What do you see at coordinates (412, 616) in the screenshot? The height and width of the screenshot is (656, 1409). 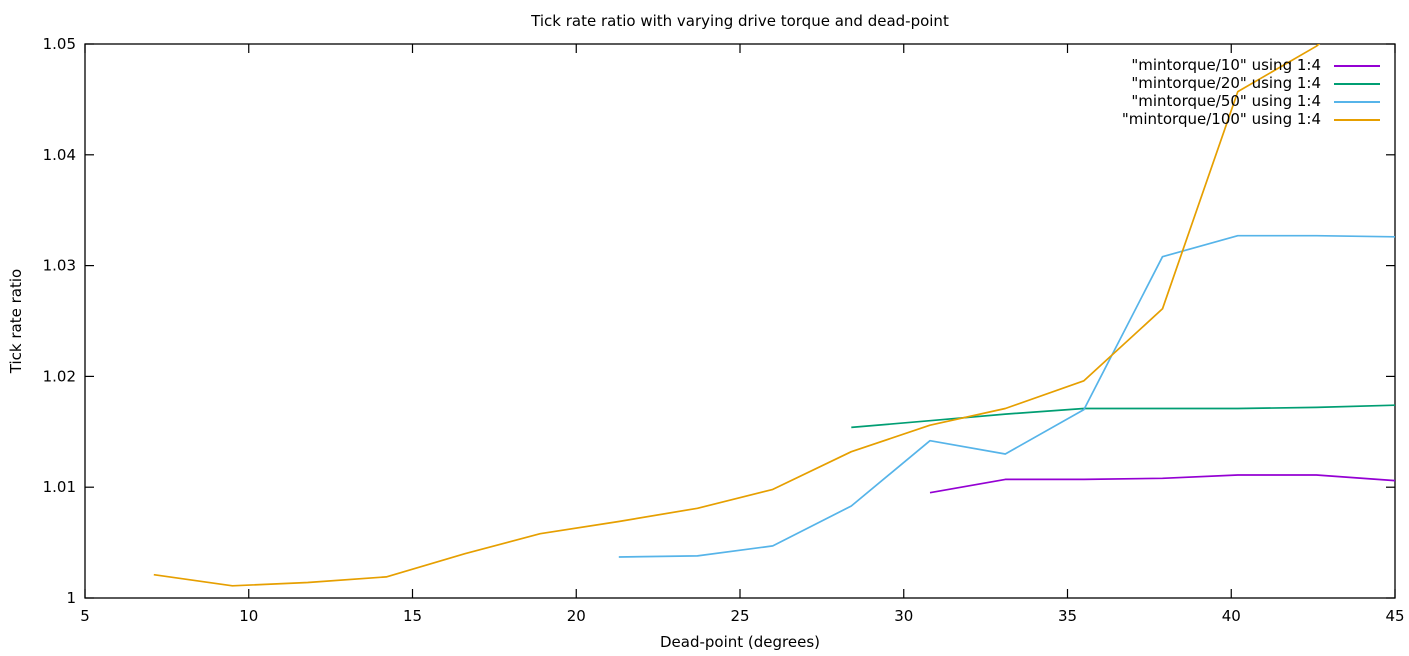 I see `x-tick-label: 15` at bounding box center [412, 616].